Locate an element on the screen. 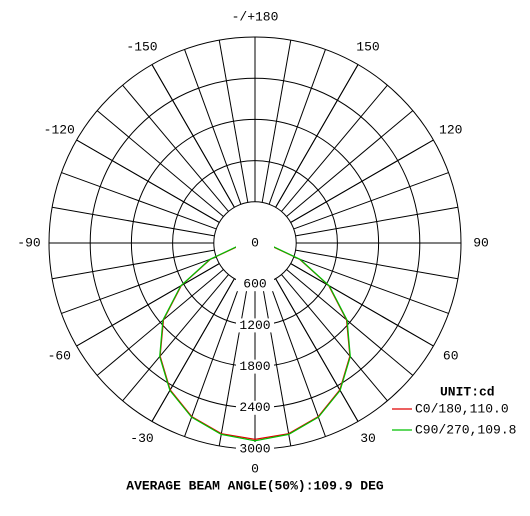  r-tick-label: 3000 is located at coordinates (254, 448).